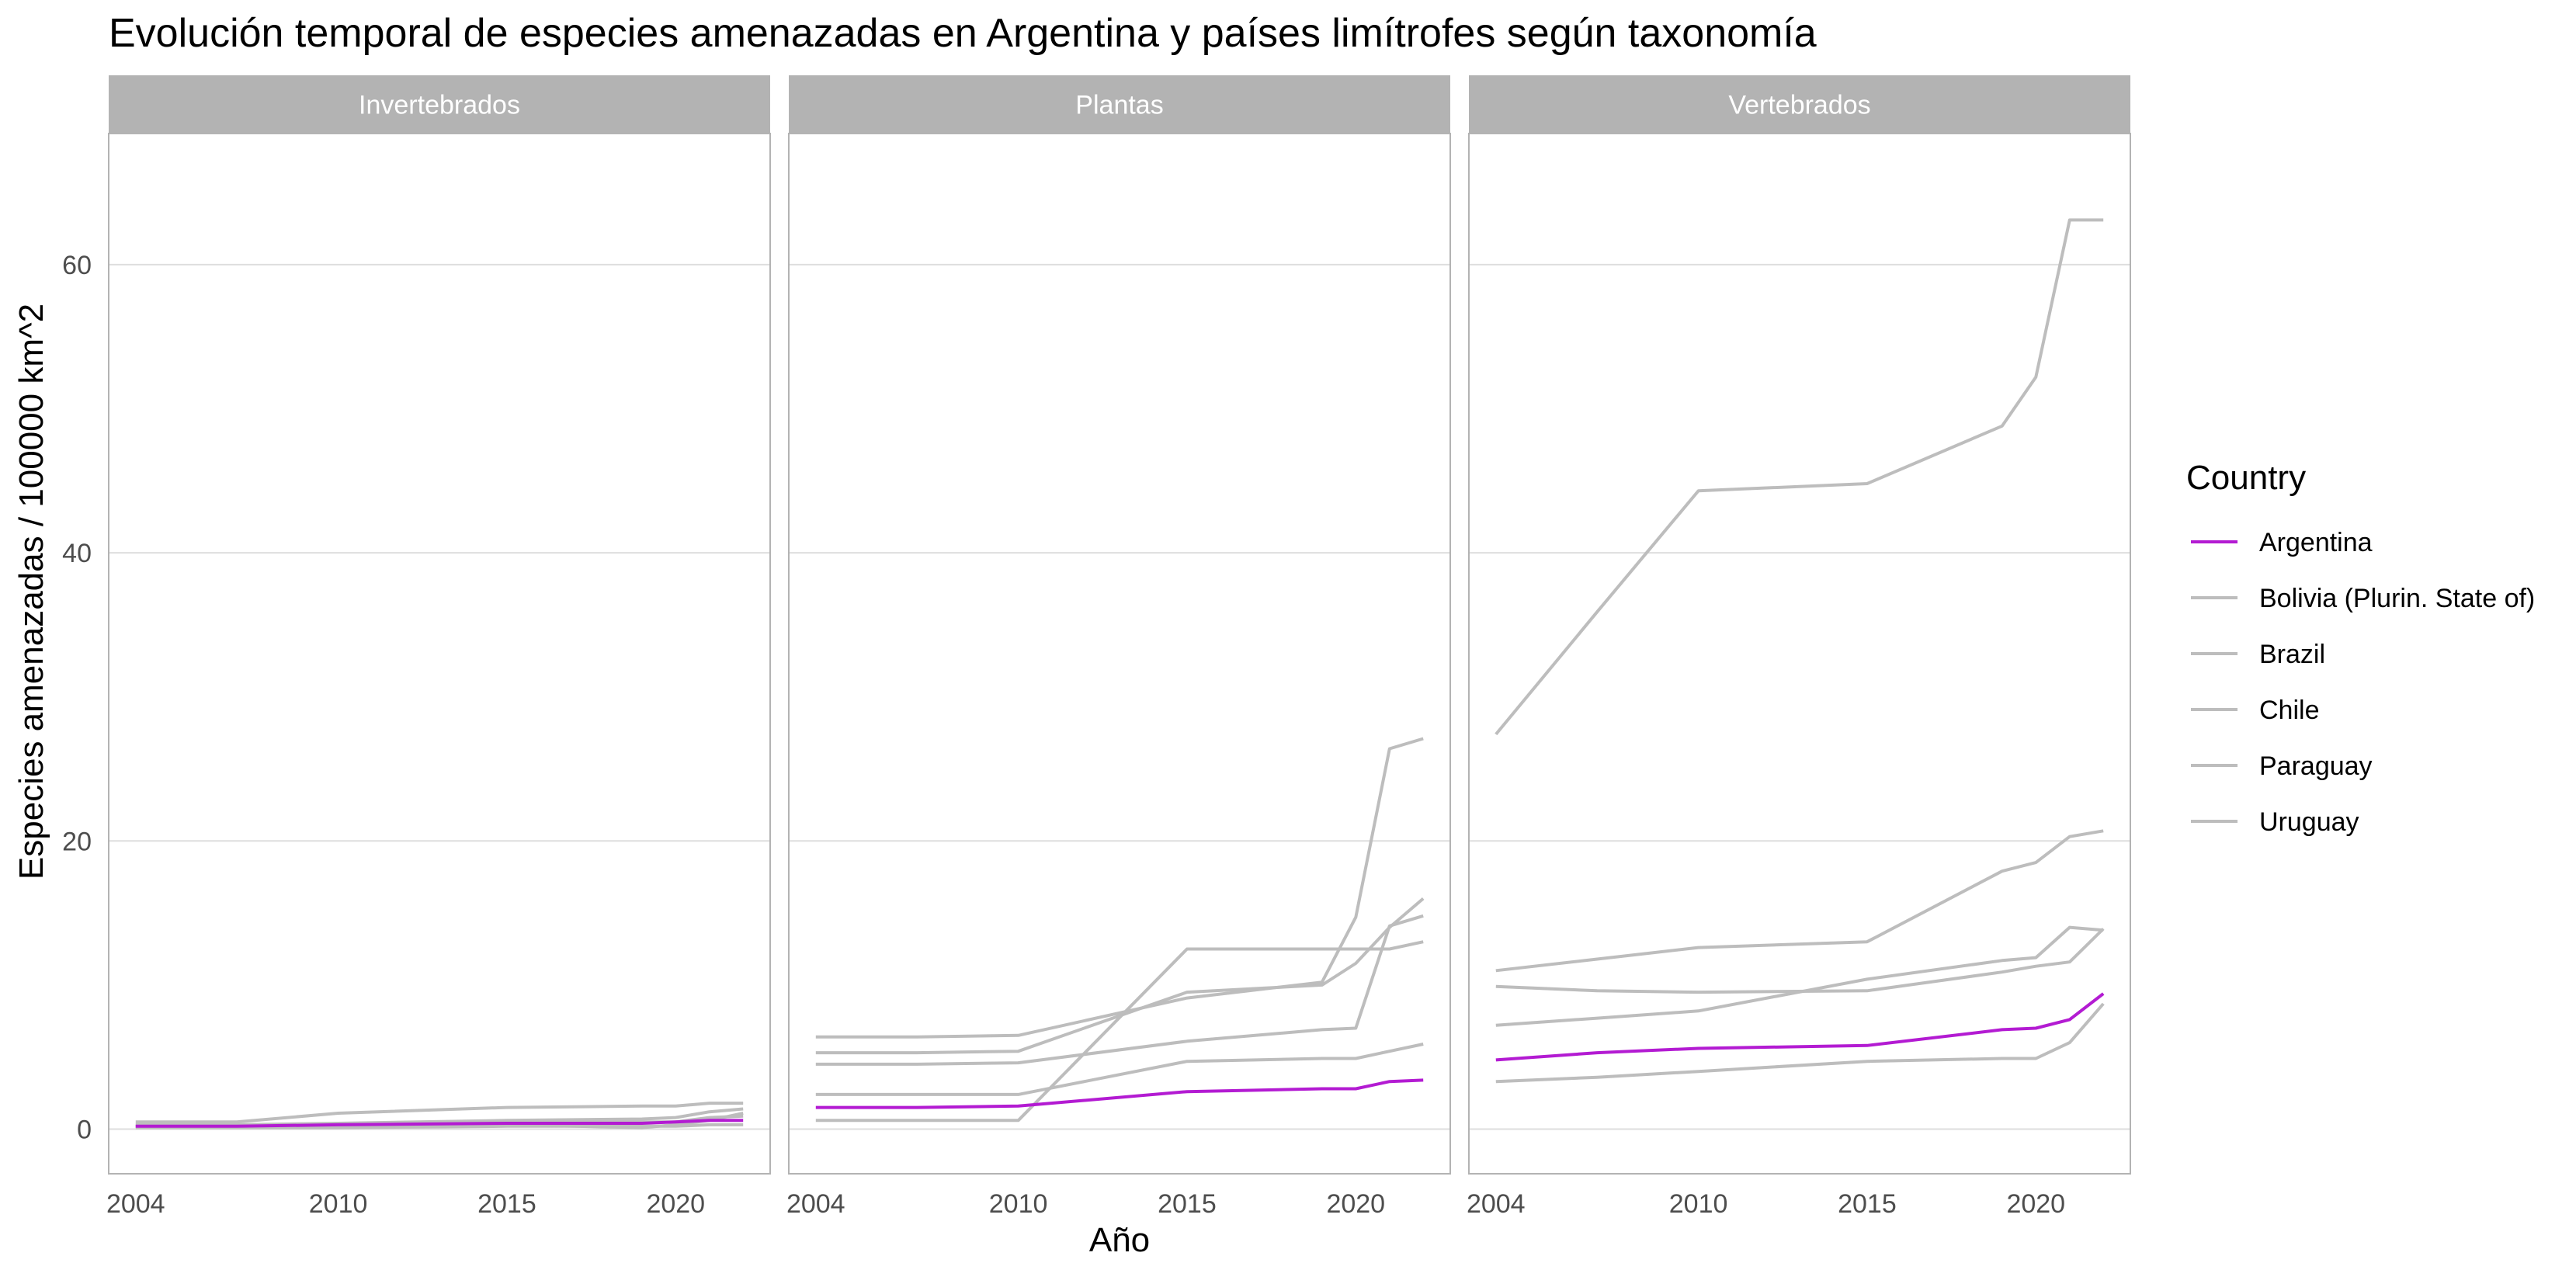 The image size is (2576, 1277). What do you see at coordinates (2309, 822) in the screenshot?
I see `legend-label: Uruguay` at bounding box center [2309, 822].